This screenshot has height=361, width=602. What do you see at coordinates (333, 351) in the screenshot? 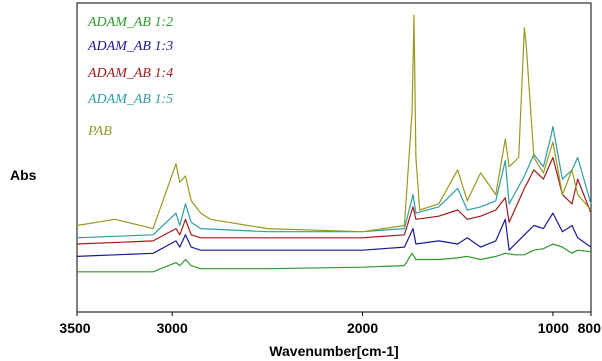
I see `x-axis-label: Wavenumber[cm-1]` at bounding box center [333, 351].